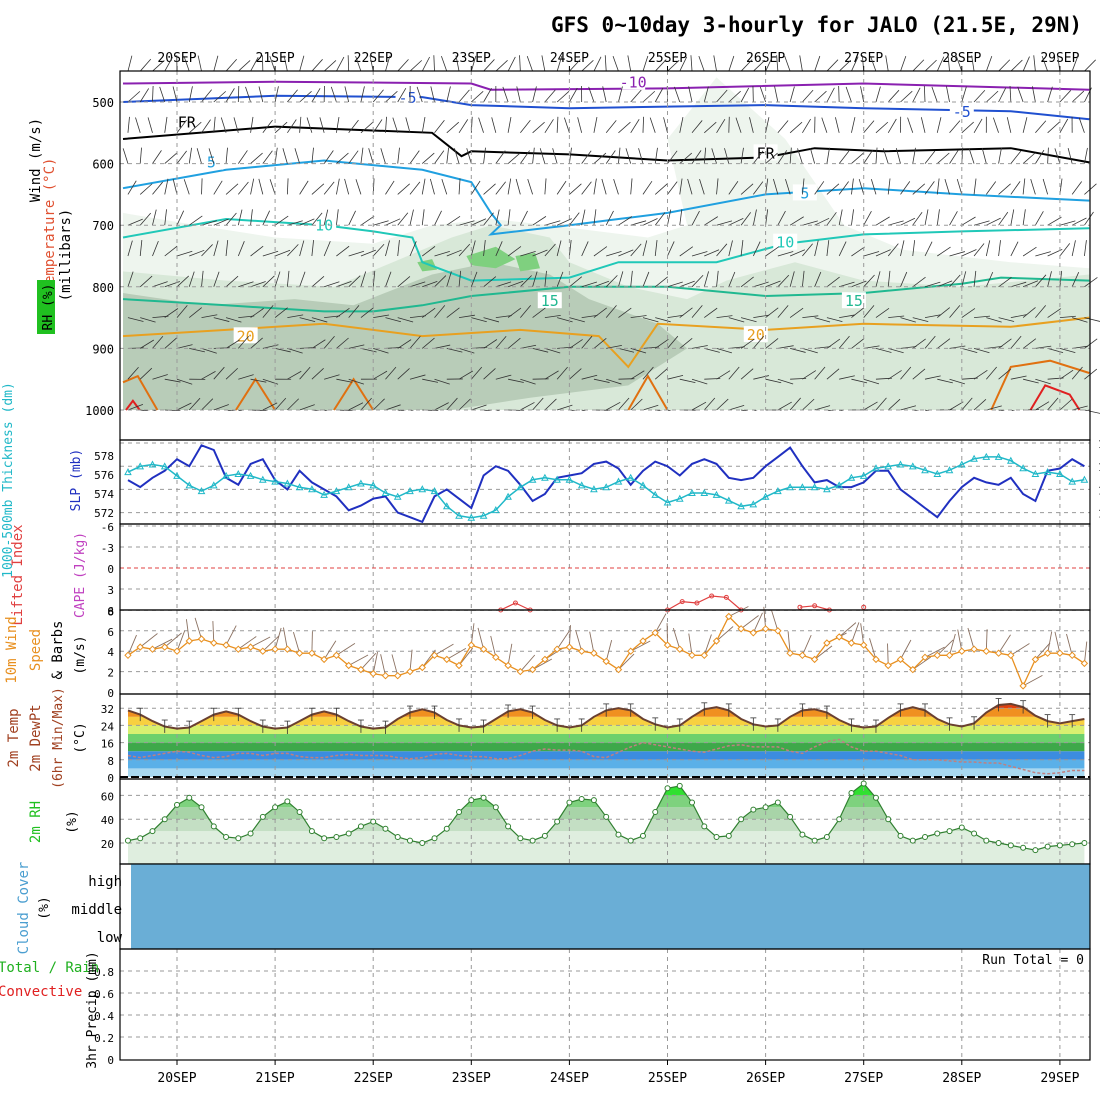 Image resolution: width=1100 pixels, height=1100 pixels. What do you see at coordinates (108, 726) in the screenshot?
I see `temp-tick-label: 24` at bounding box center [108, 726].